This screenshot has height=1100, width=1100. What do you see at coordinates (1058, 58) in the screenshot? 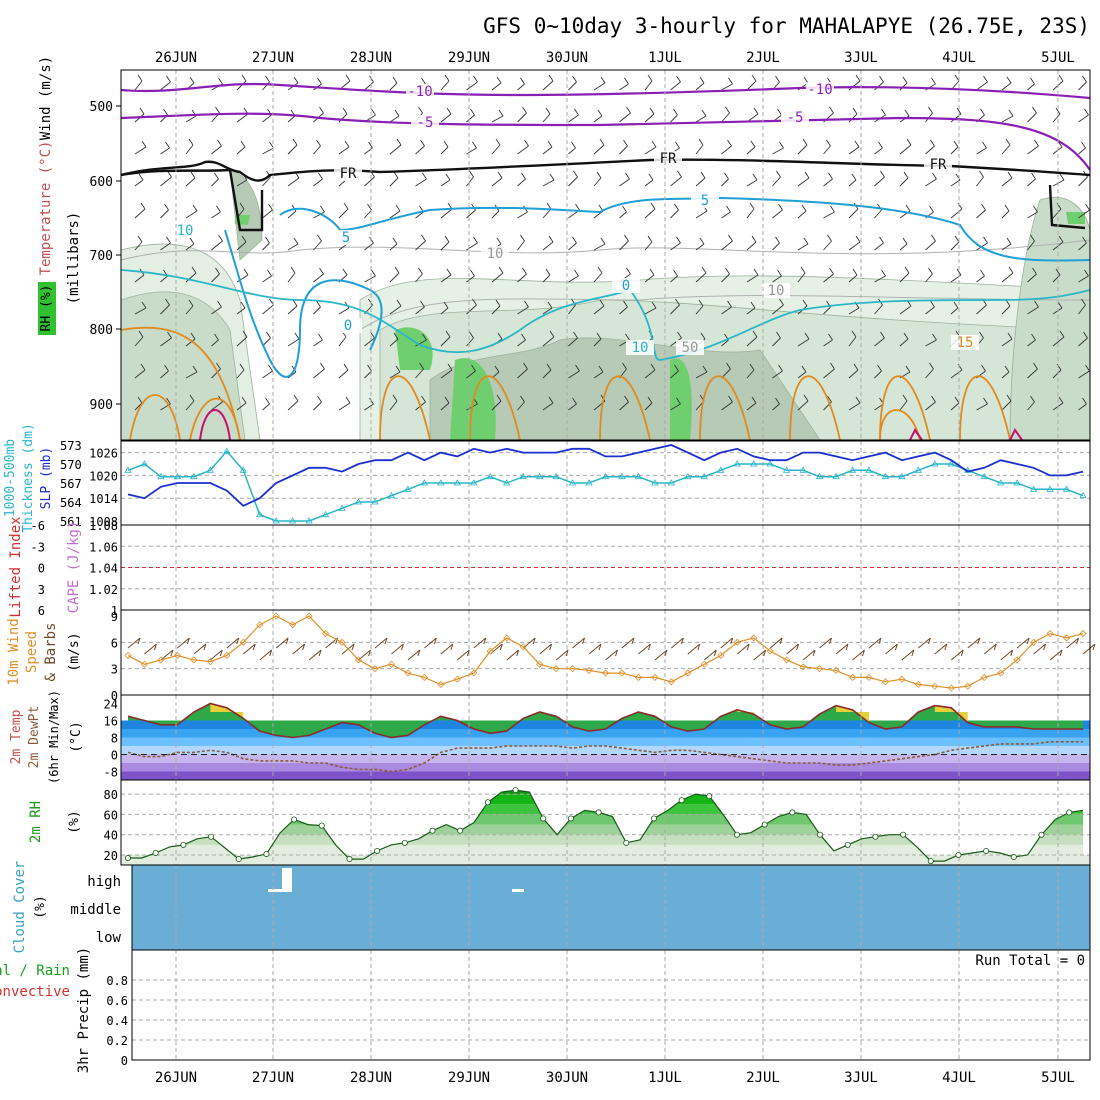
I see `date-label-top: 5JUL` at bounding box center [1058, 58].